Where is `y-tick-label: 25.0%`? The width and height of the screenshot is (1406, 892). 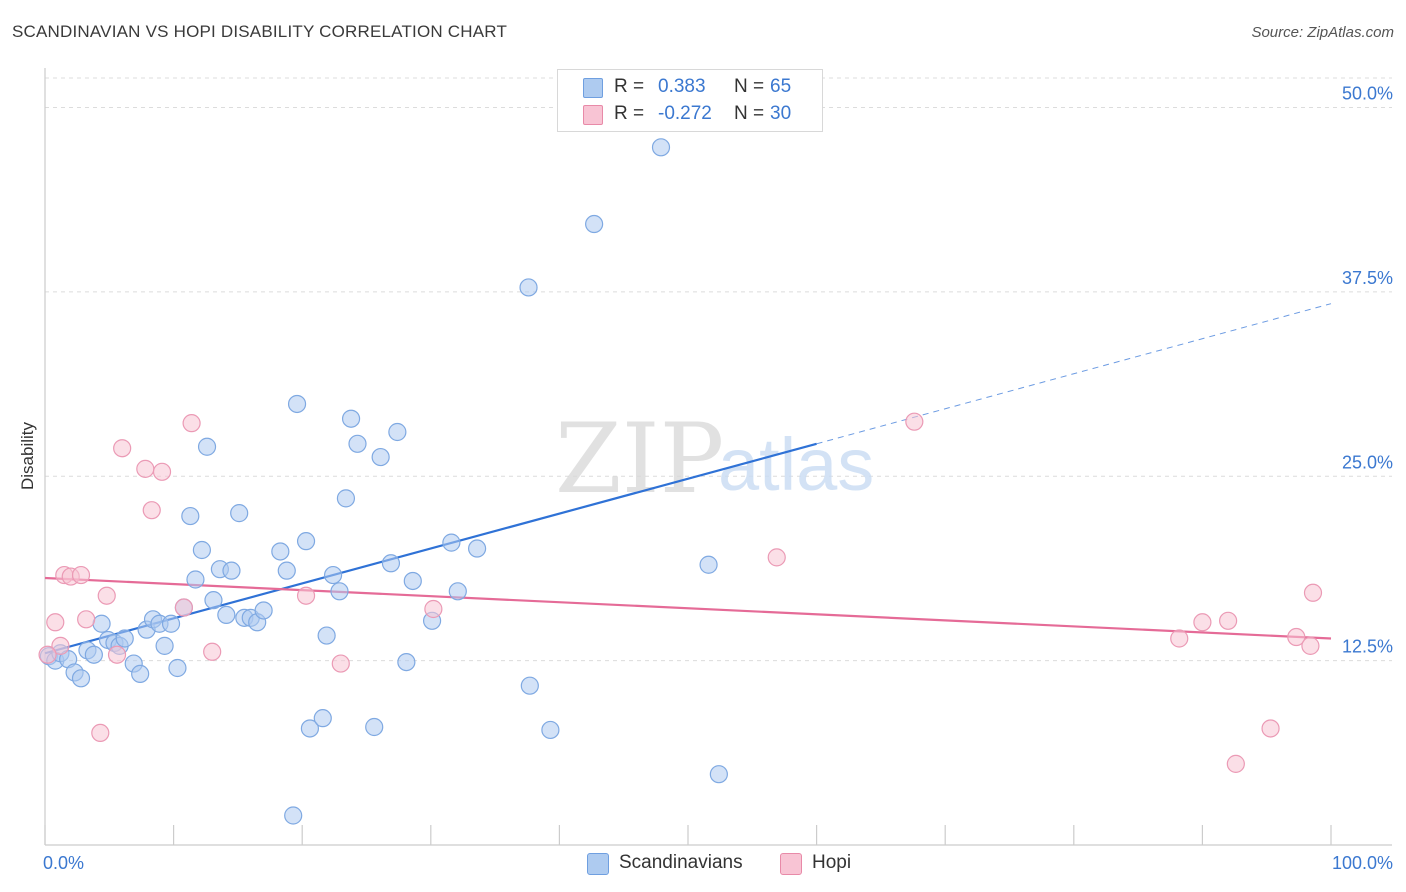
y-tick-label: 25.0% is located at coordinates (1367, 462).